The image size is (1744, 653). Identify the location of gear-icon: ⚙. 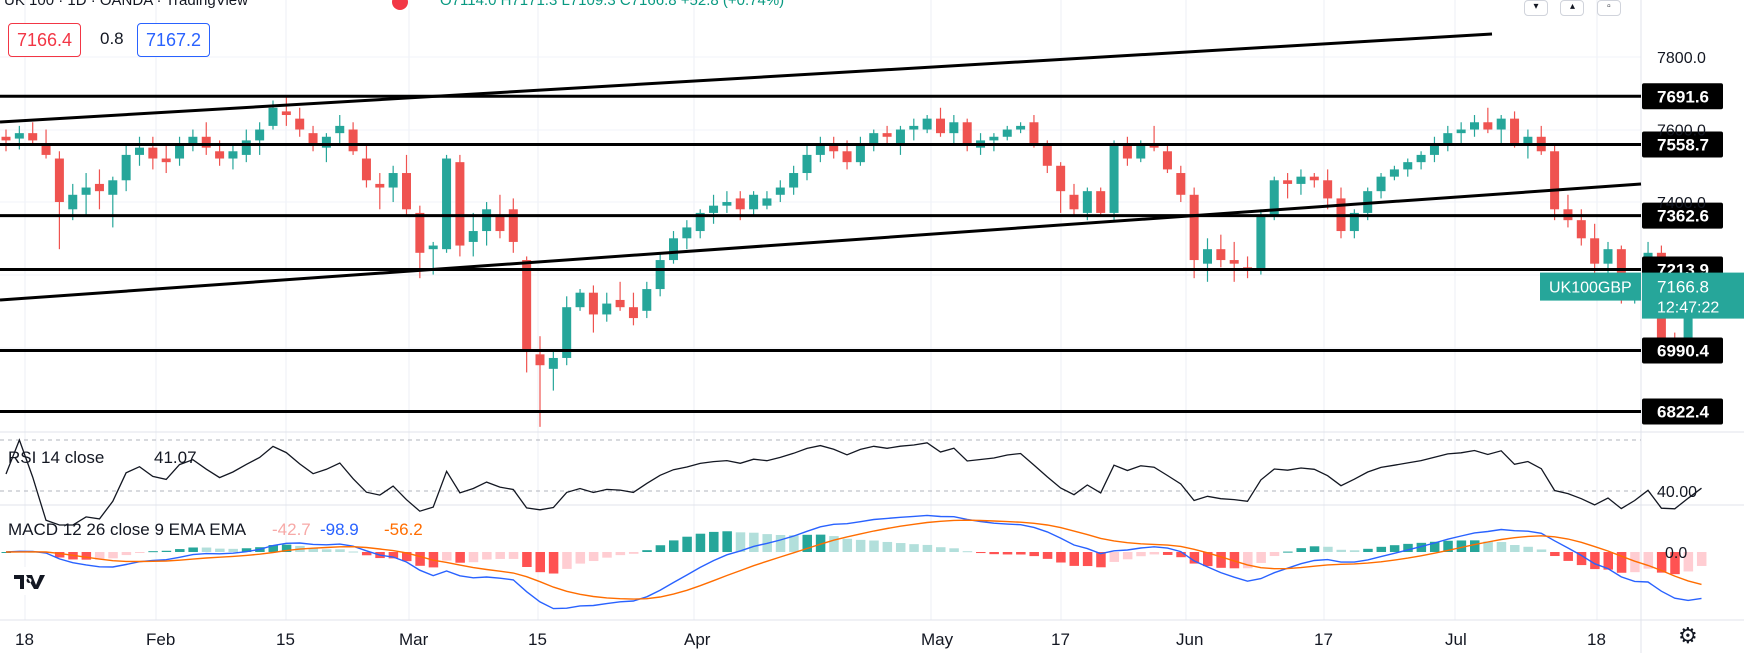
(1688, 635).